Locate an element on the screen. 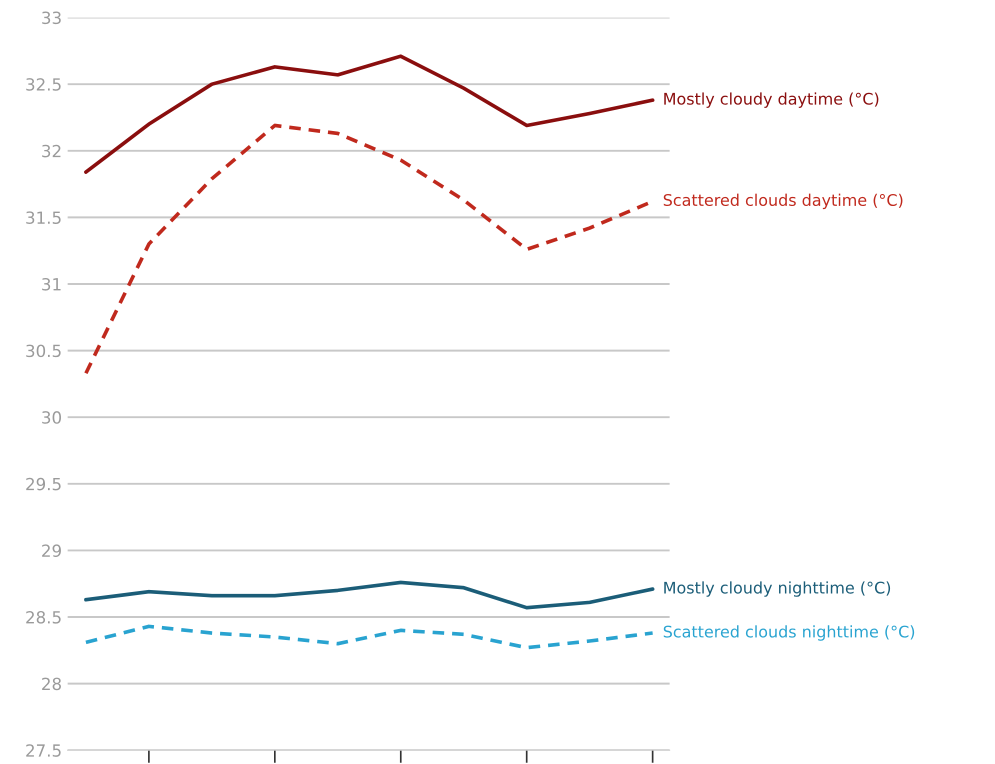 The image size is (995, 764). y-tick-label: 32 is located at coordinates (51, 151).